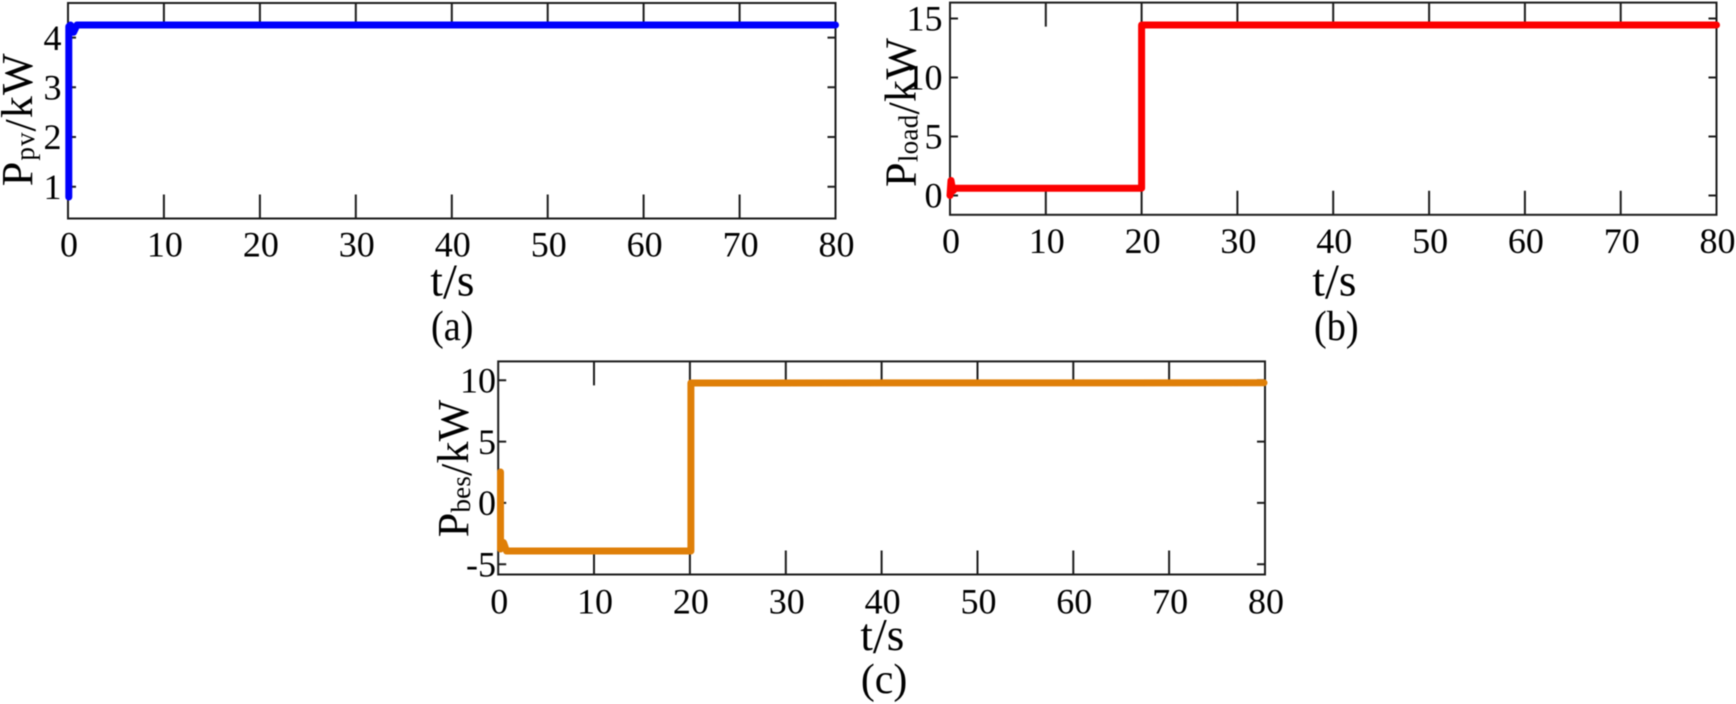 The width and height of the screenshot is (1736, 704). I want to click on svg-text: 2, so click(53, 137).